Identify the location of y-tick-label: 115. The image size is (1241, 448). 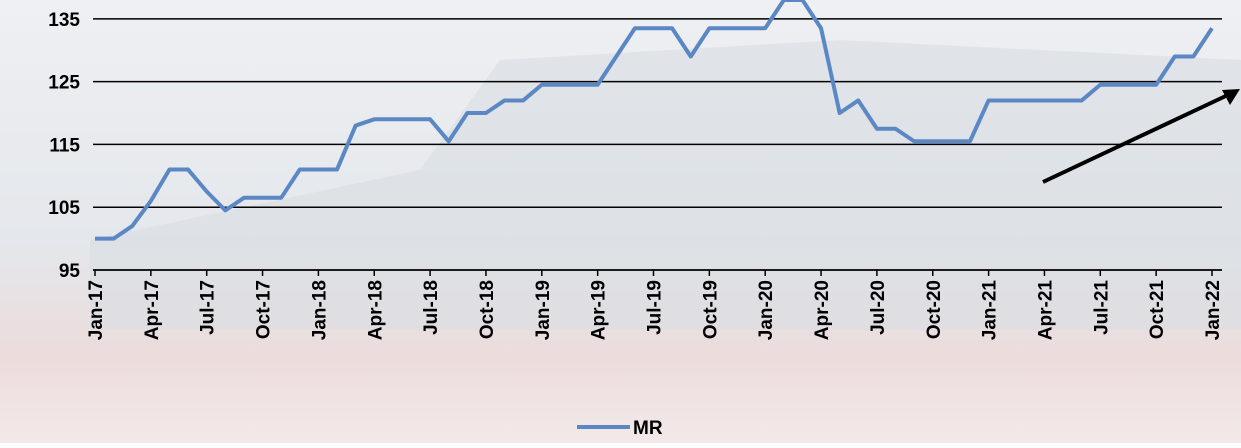
(64, 145).